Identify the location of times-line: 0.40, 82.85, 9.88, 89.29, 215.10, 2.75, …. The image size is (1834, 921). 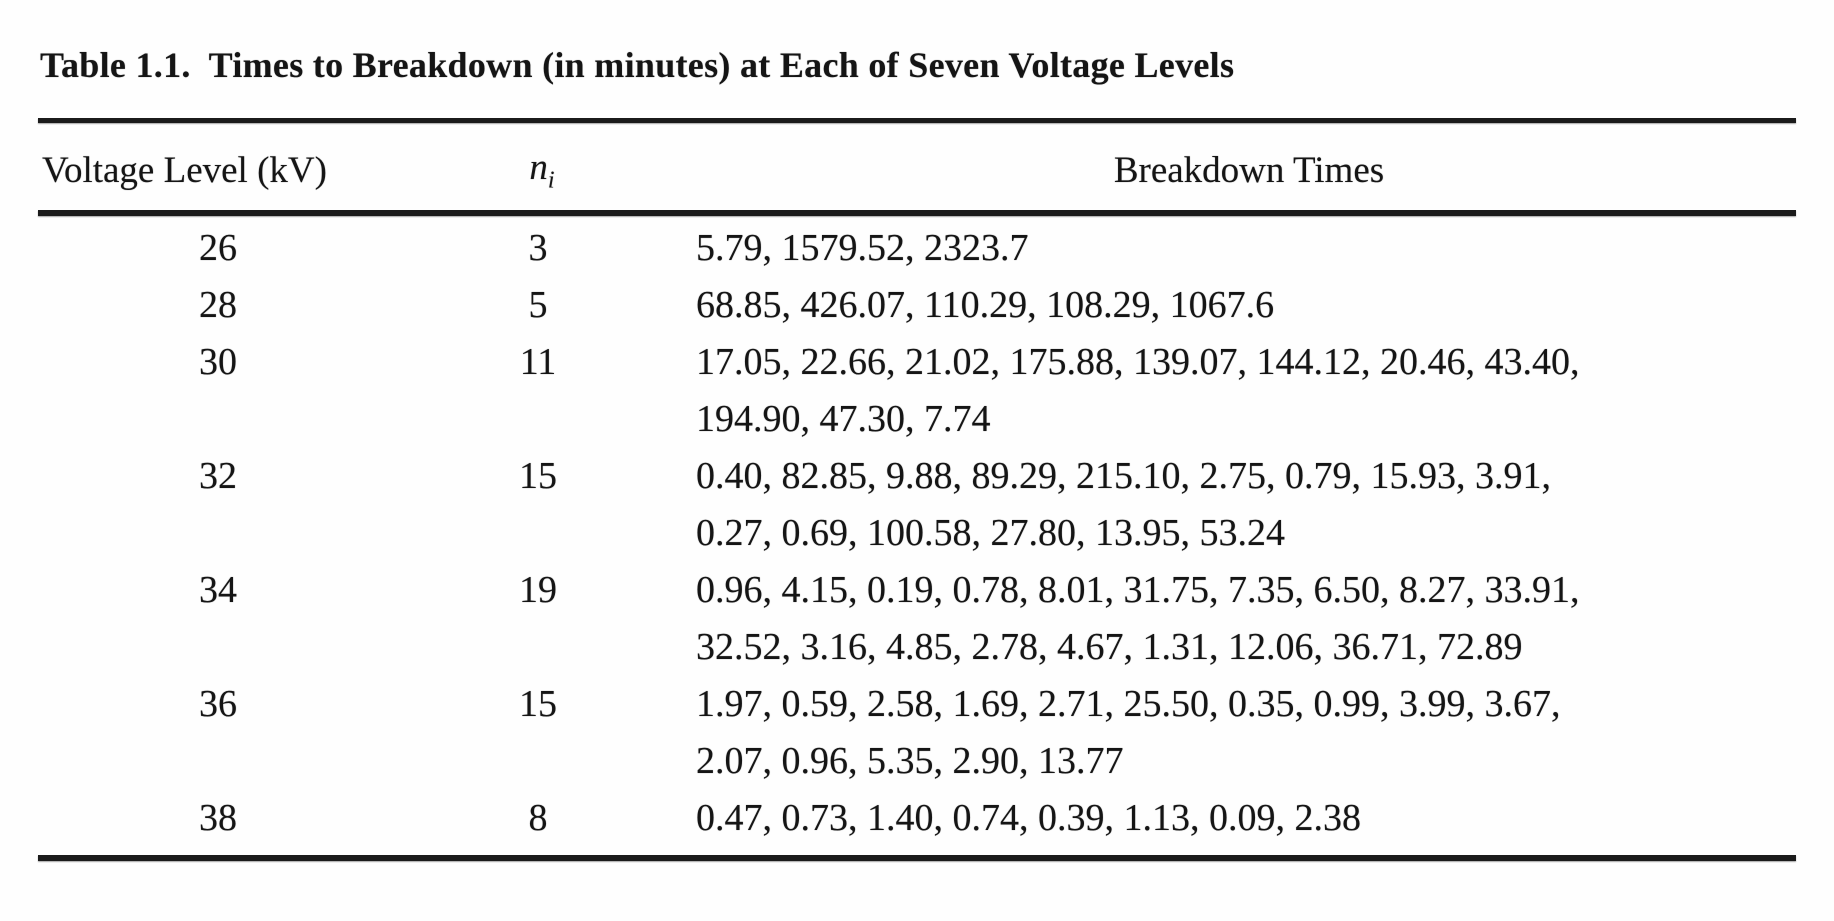
(1123, 476).